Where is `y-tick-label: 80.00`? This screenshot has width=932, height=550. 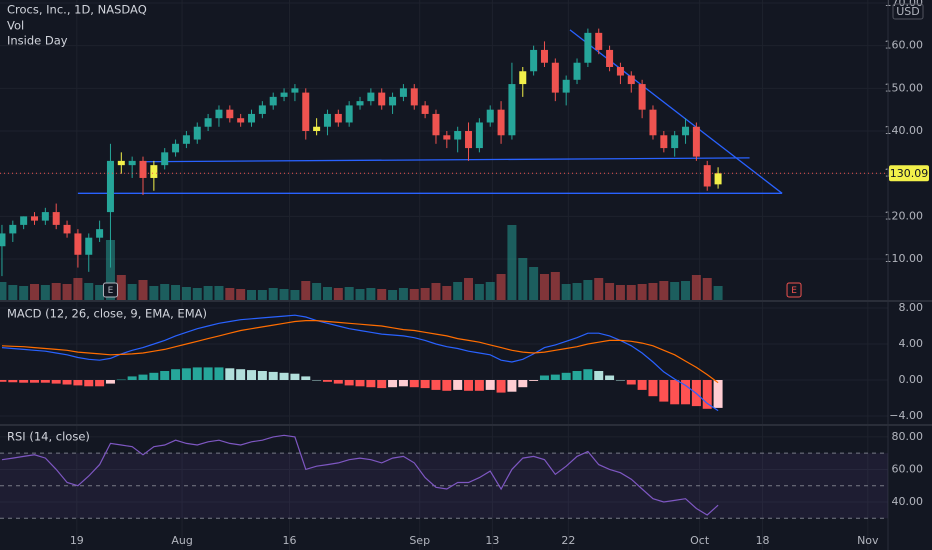 y-tick-label: 80.00 is located at coordinates (908, 436).